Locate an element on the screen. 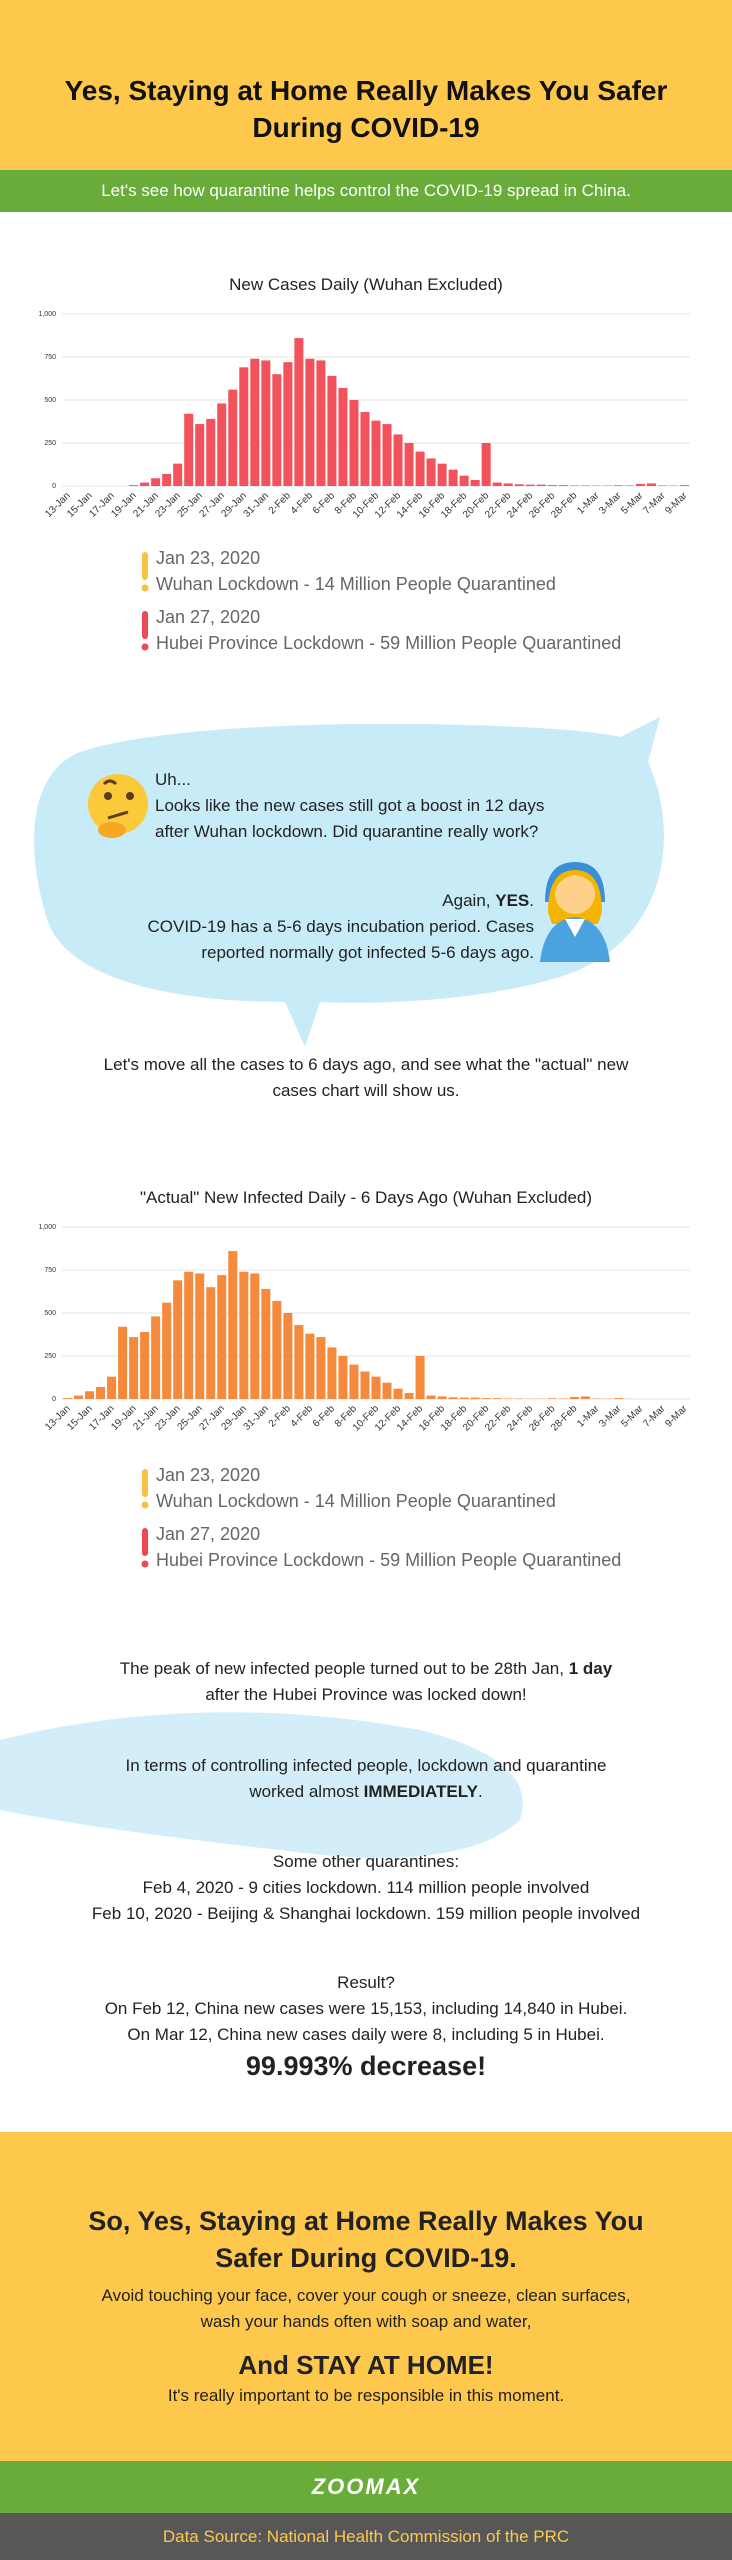 This screenshot has height=2560, width=732. text-line: Result? is located at coordinates (366, 1982).